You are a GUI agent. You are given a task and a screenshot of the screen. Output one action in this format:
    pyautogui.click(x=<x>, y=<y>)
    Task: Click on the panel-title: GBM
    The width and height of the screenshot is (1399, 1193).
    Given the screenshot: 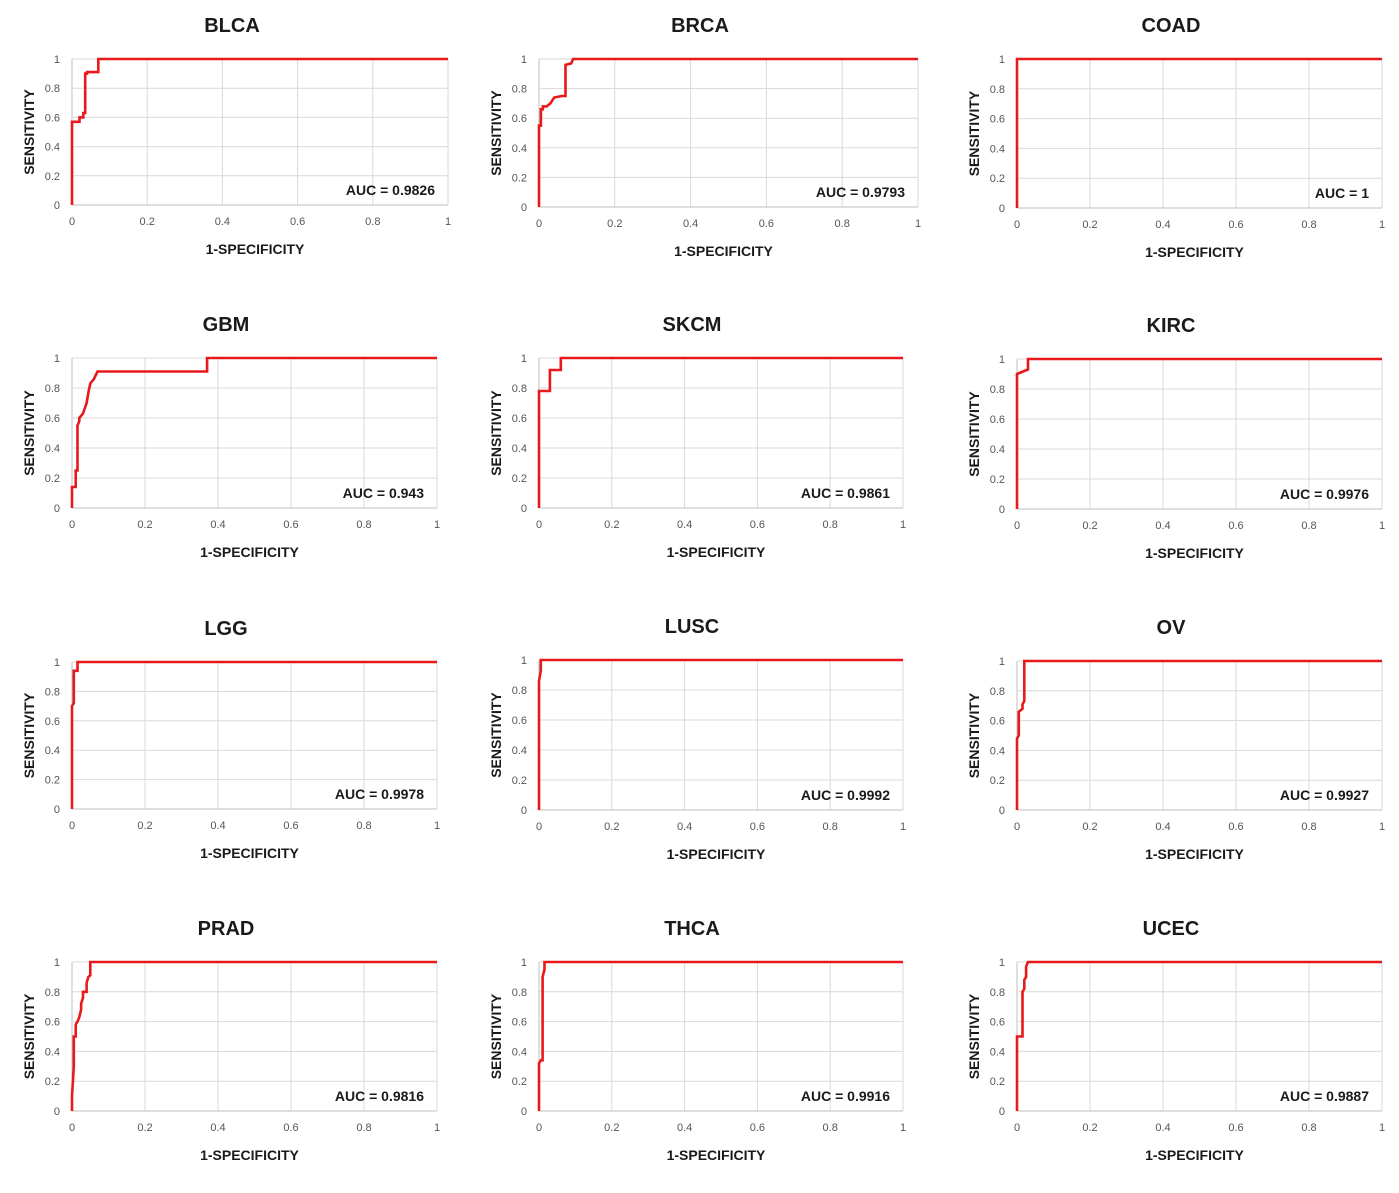 What is the action you would take?
    pyautogui.click(x=226, y=325)
    